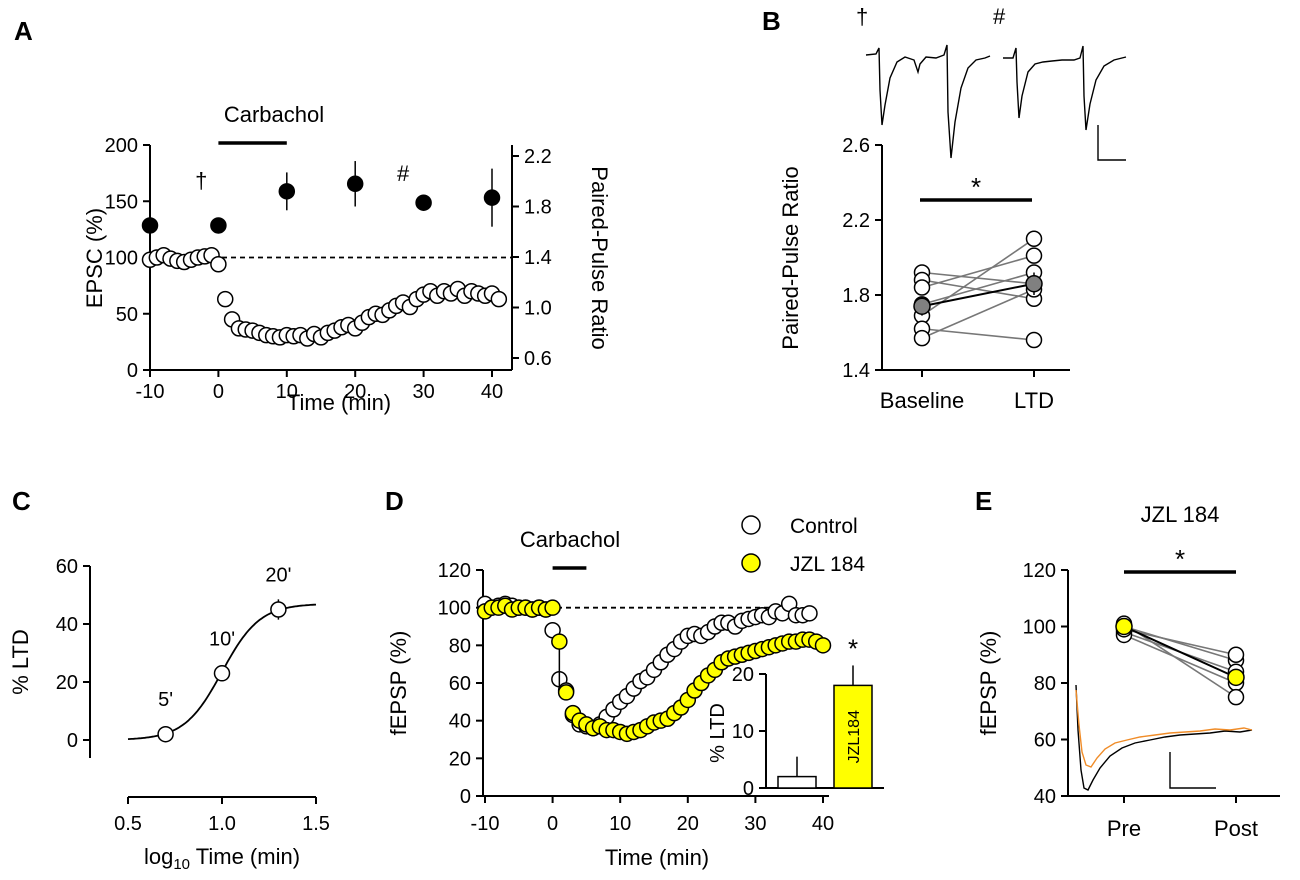  I want to click on panel-e-trace-post, so click(1164, 728).